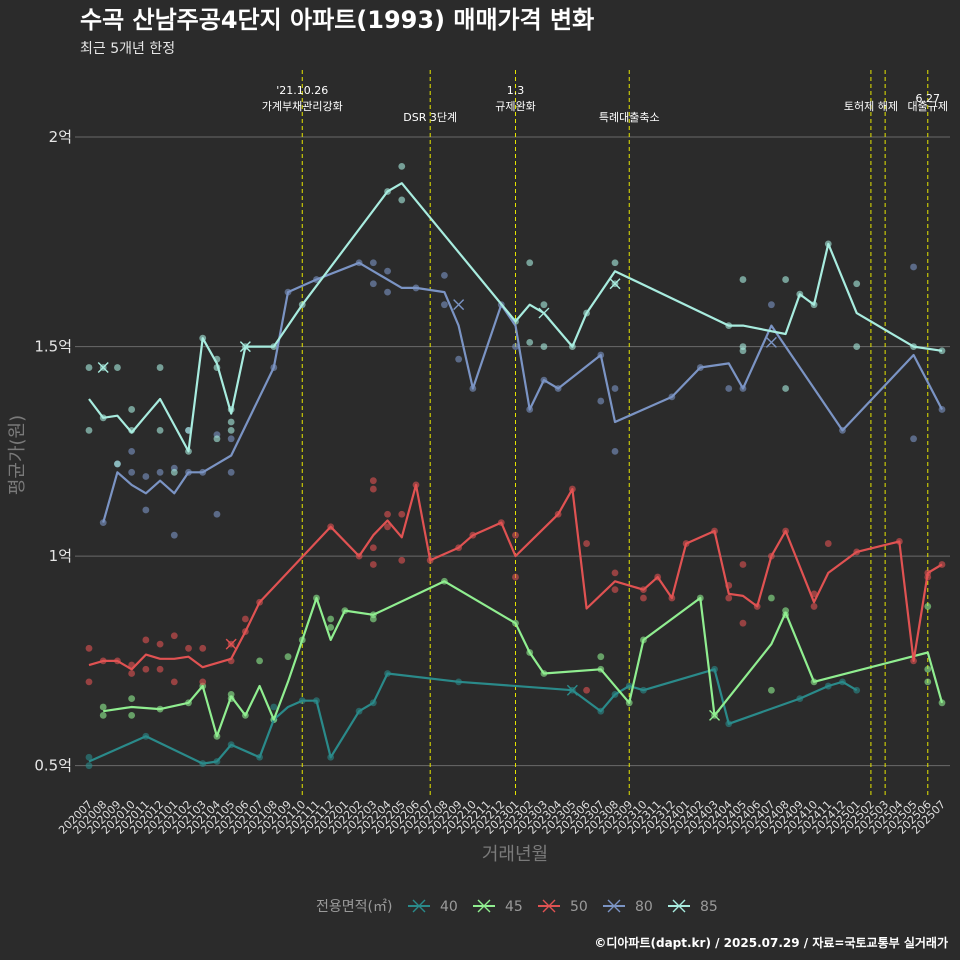 The width and height of the screenshot is (960, 960). What do you see at coordinates (644, 907) in the screenshot?
I see `legend-label: 80` at bounding box center [644, 907].